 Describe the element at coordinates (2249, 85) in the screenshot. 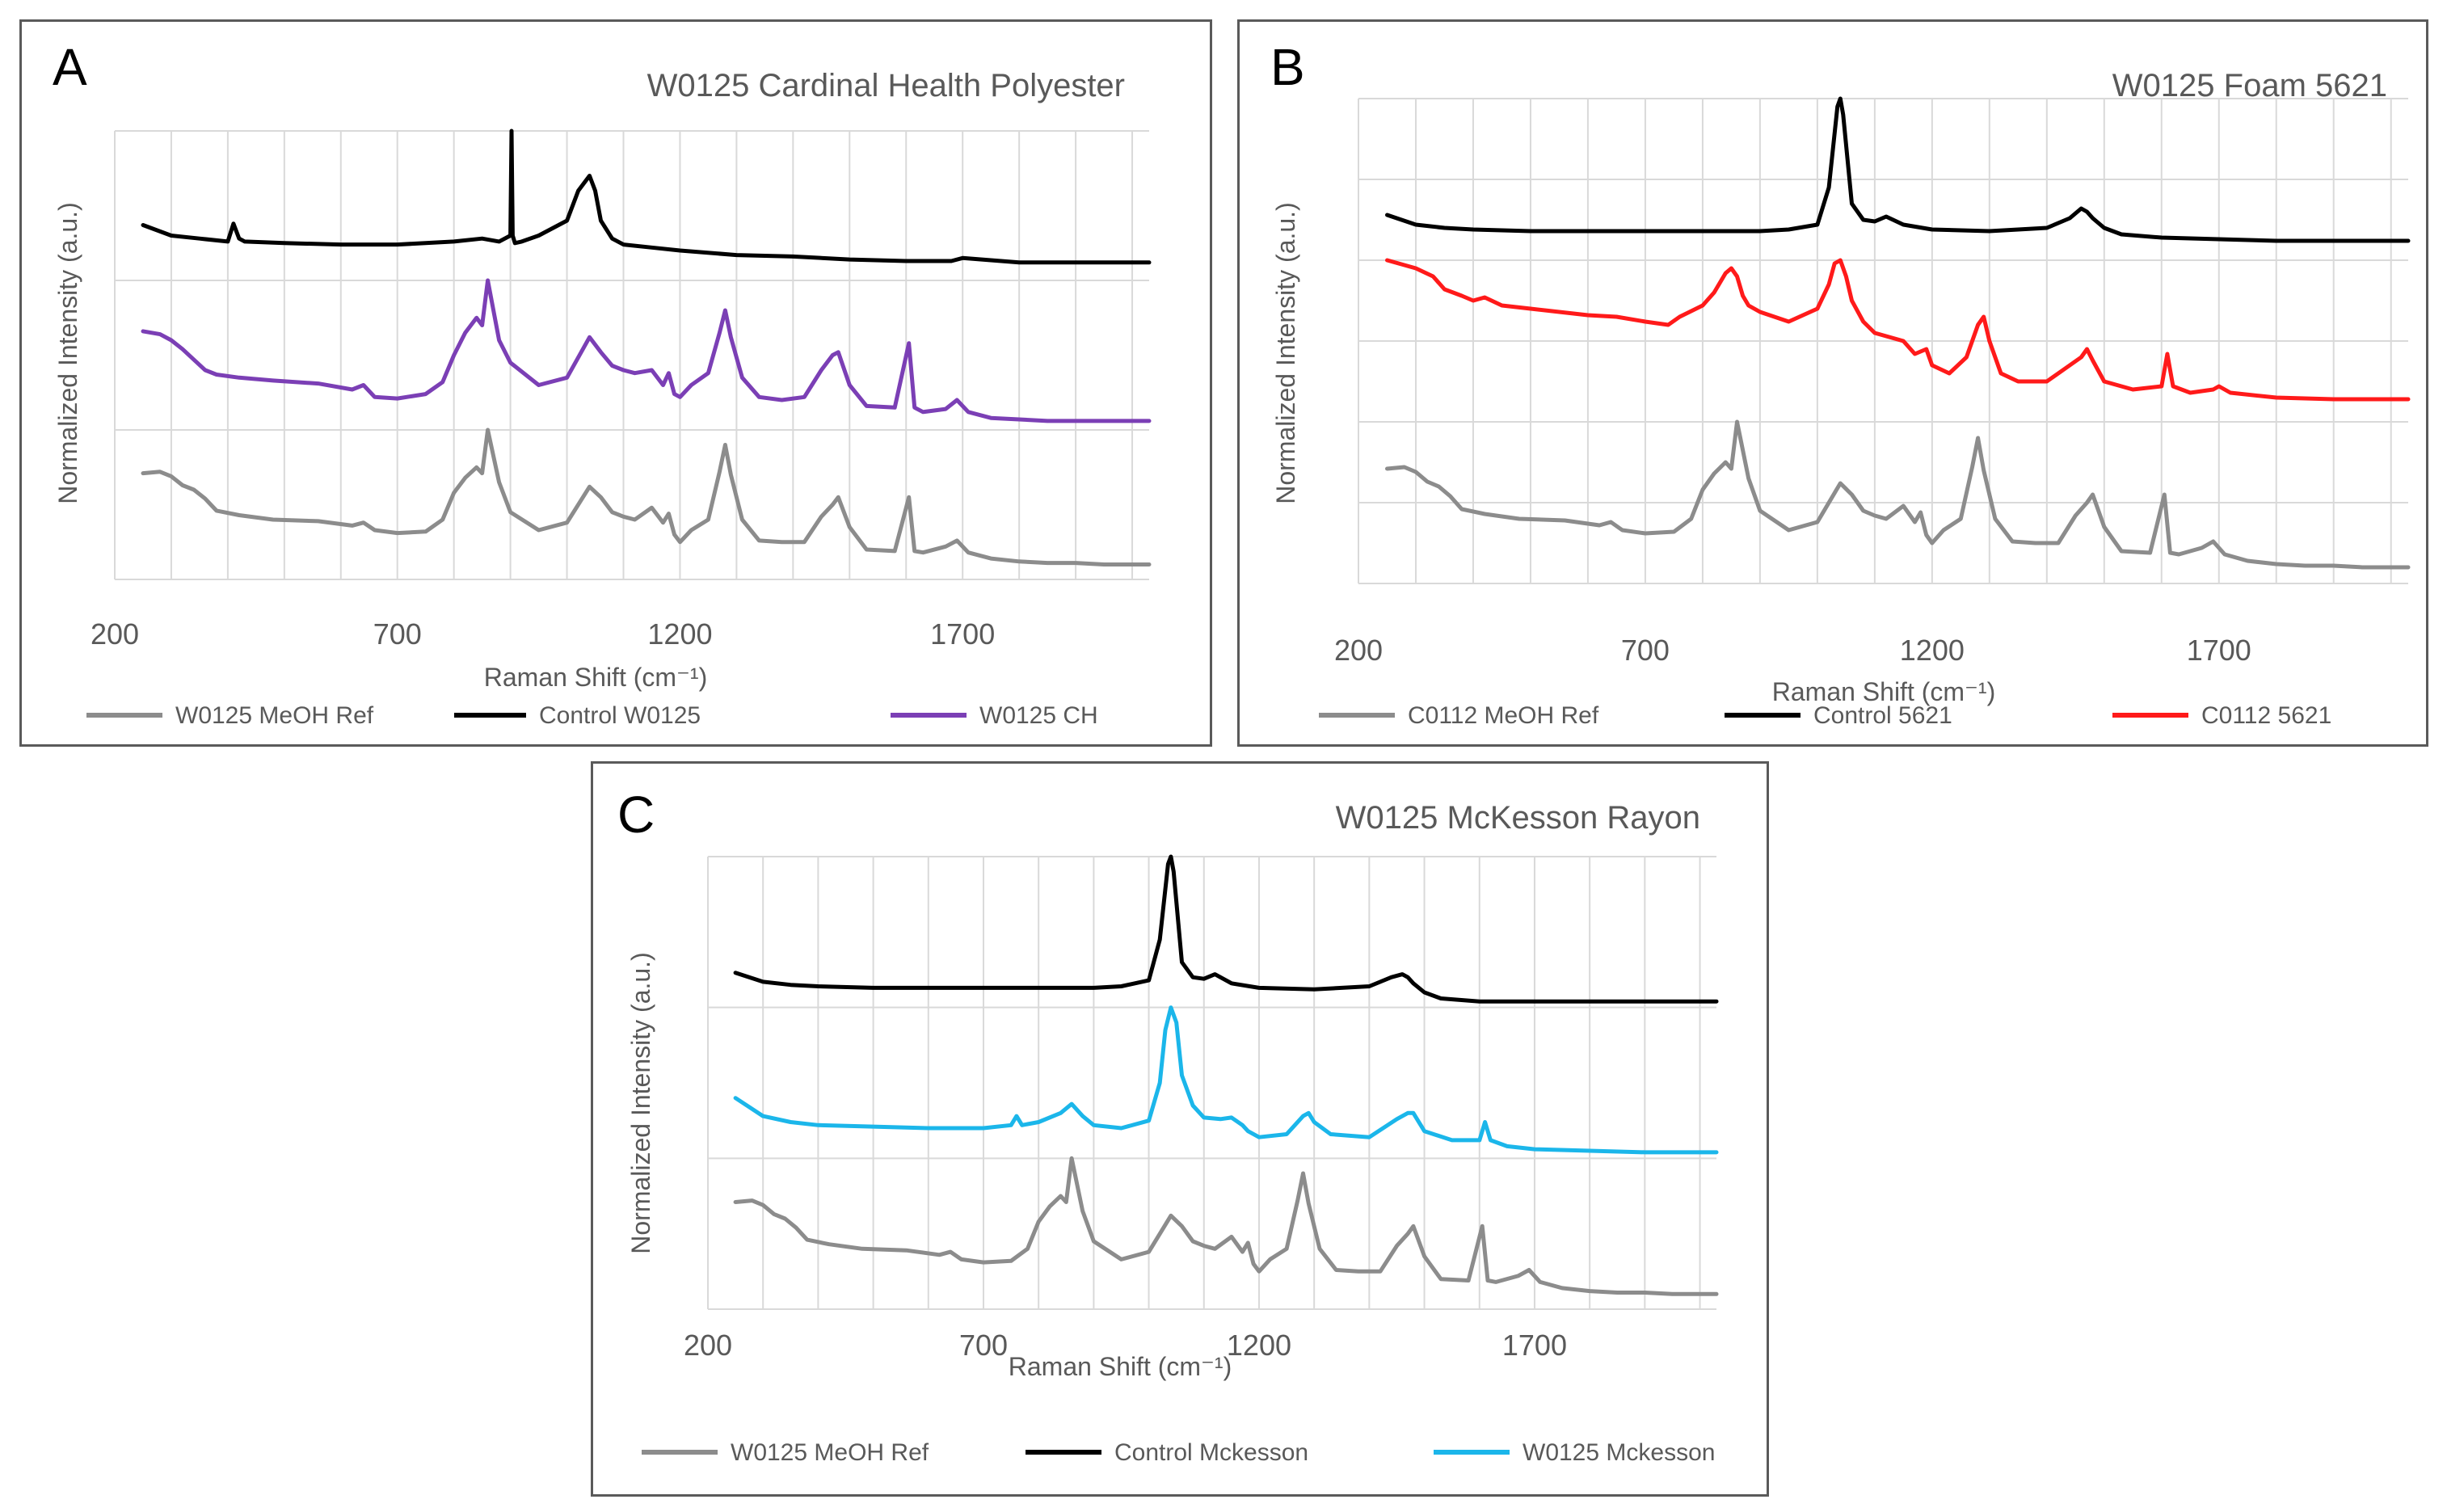

I see `chart-title: W0125 Foam 5621` at that location.